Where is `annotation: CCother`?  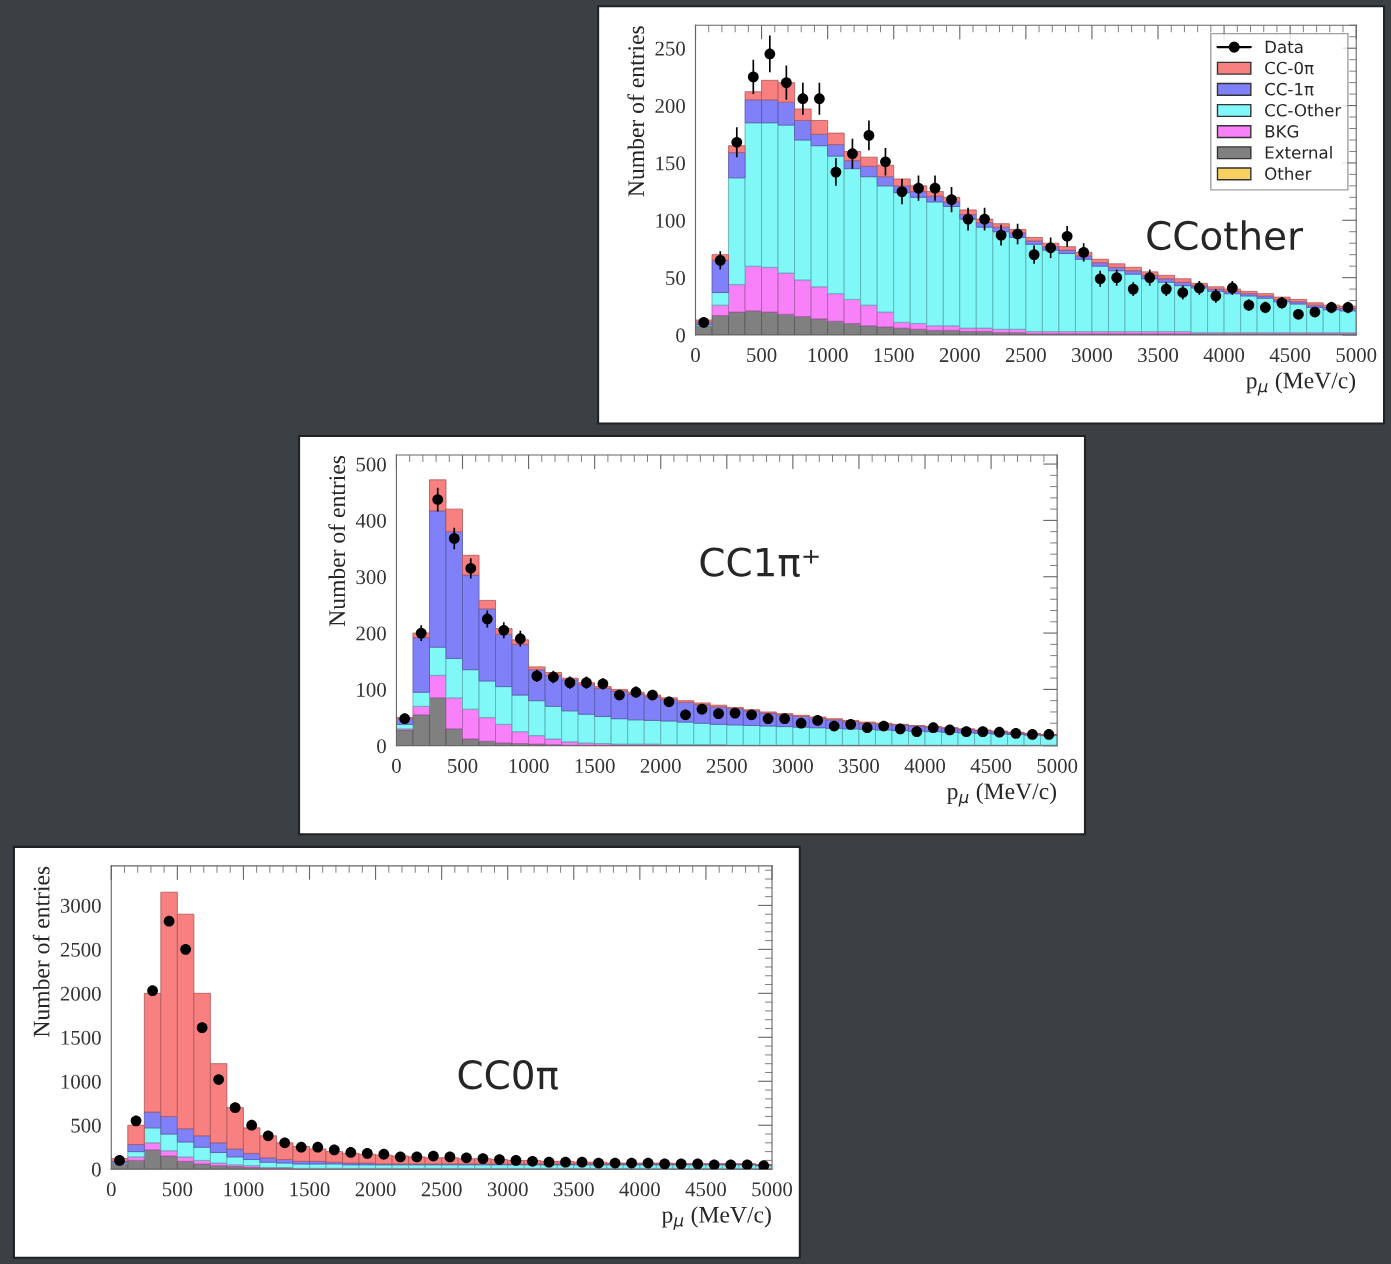 annotation: CCother is located at coordinates (1225, 235).